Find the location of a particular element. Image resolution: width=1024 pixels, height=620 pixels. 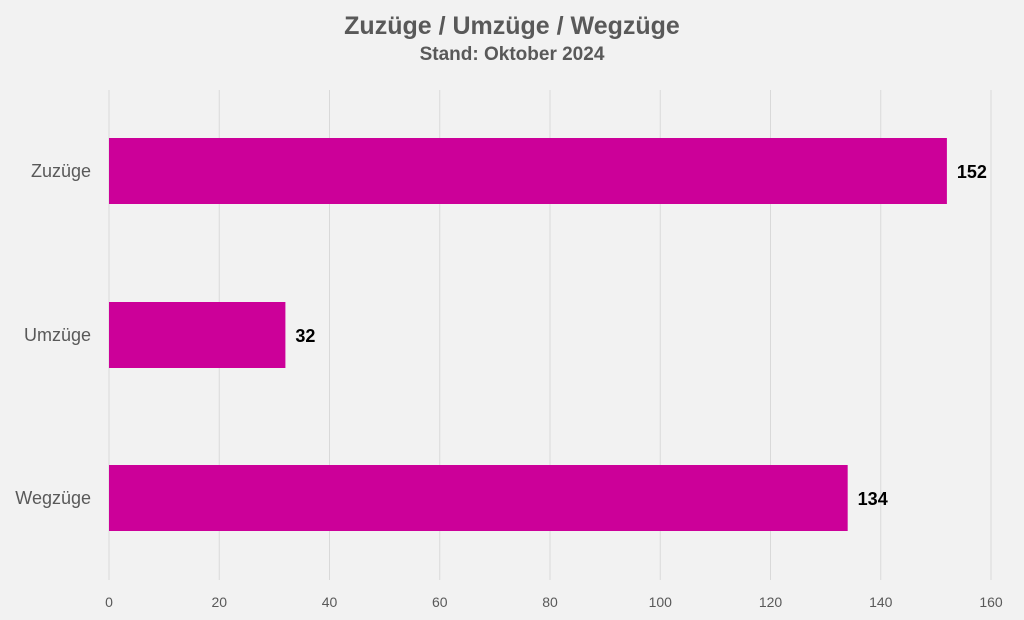

data-label: 32 is located at coordinates (305, 336).